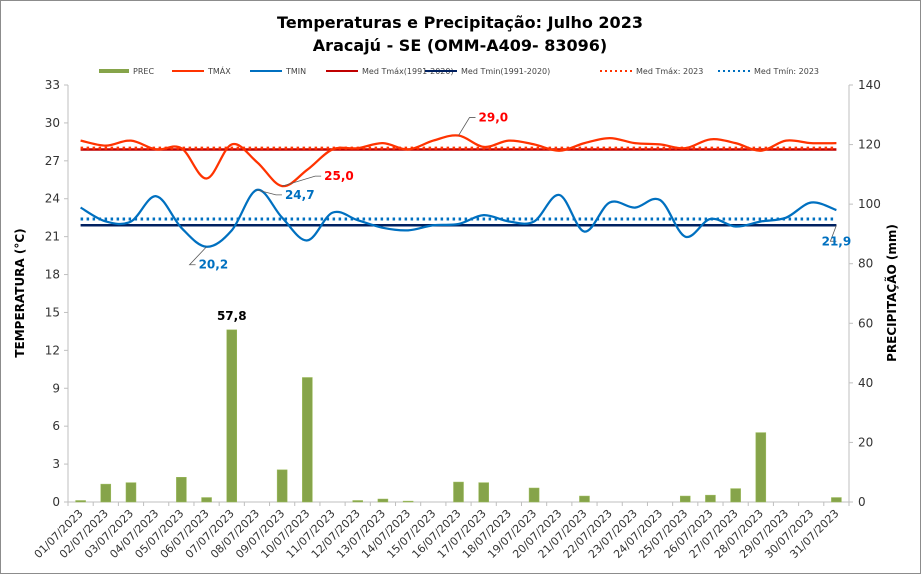 The width and height of the screenshot is (921, 574). I want to click on y-left-tick-label: 21, so click(52, 237).